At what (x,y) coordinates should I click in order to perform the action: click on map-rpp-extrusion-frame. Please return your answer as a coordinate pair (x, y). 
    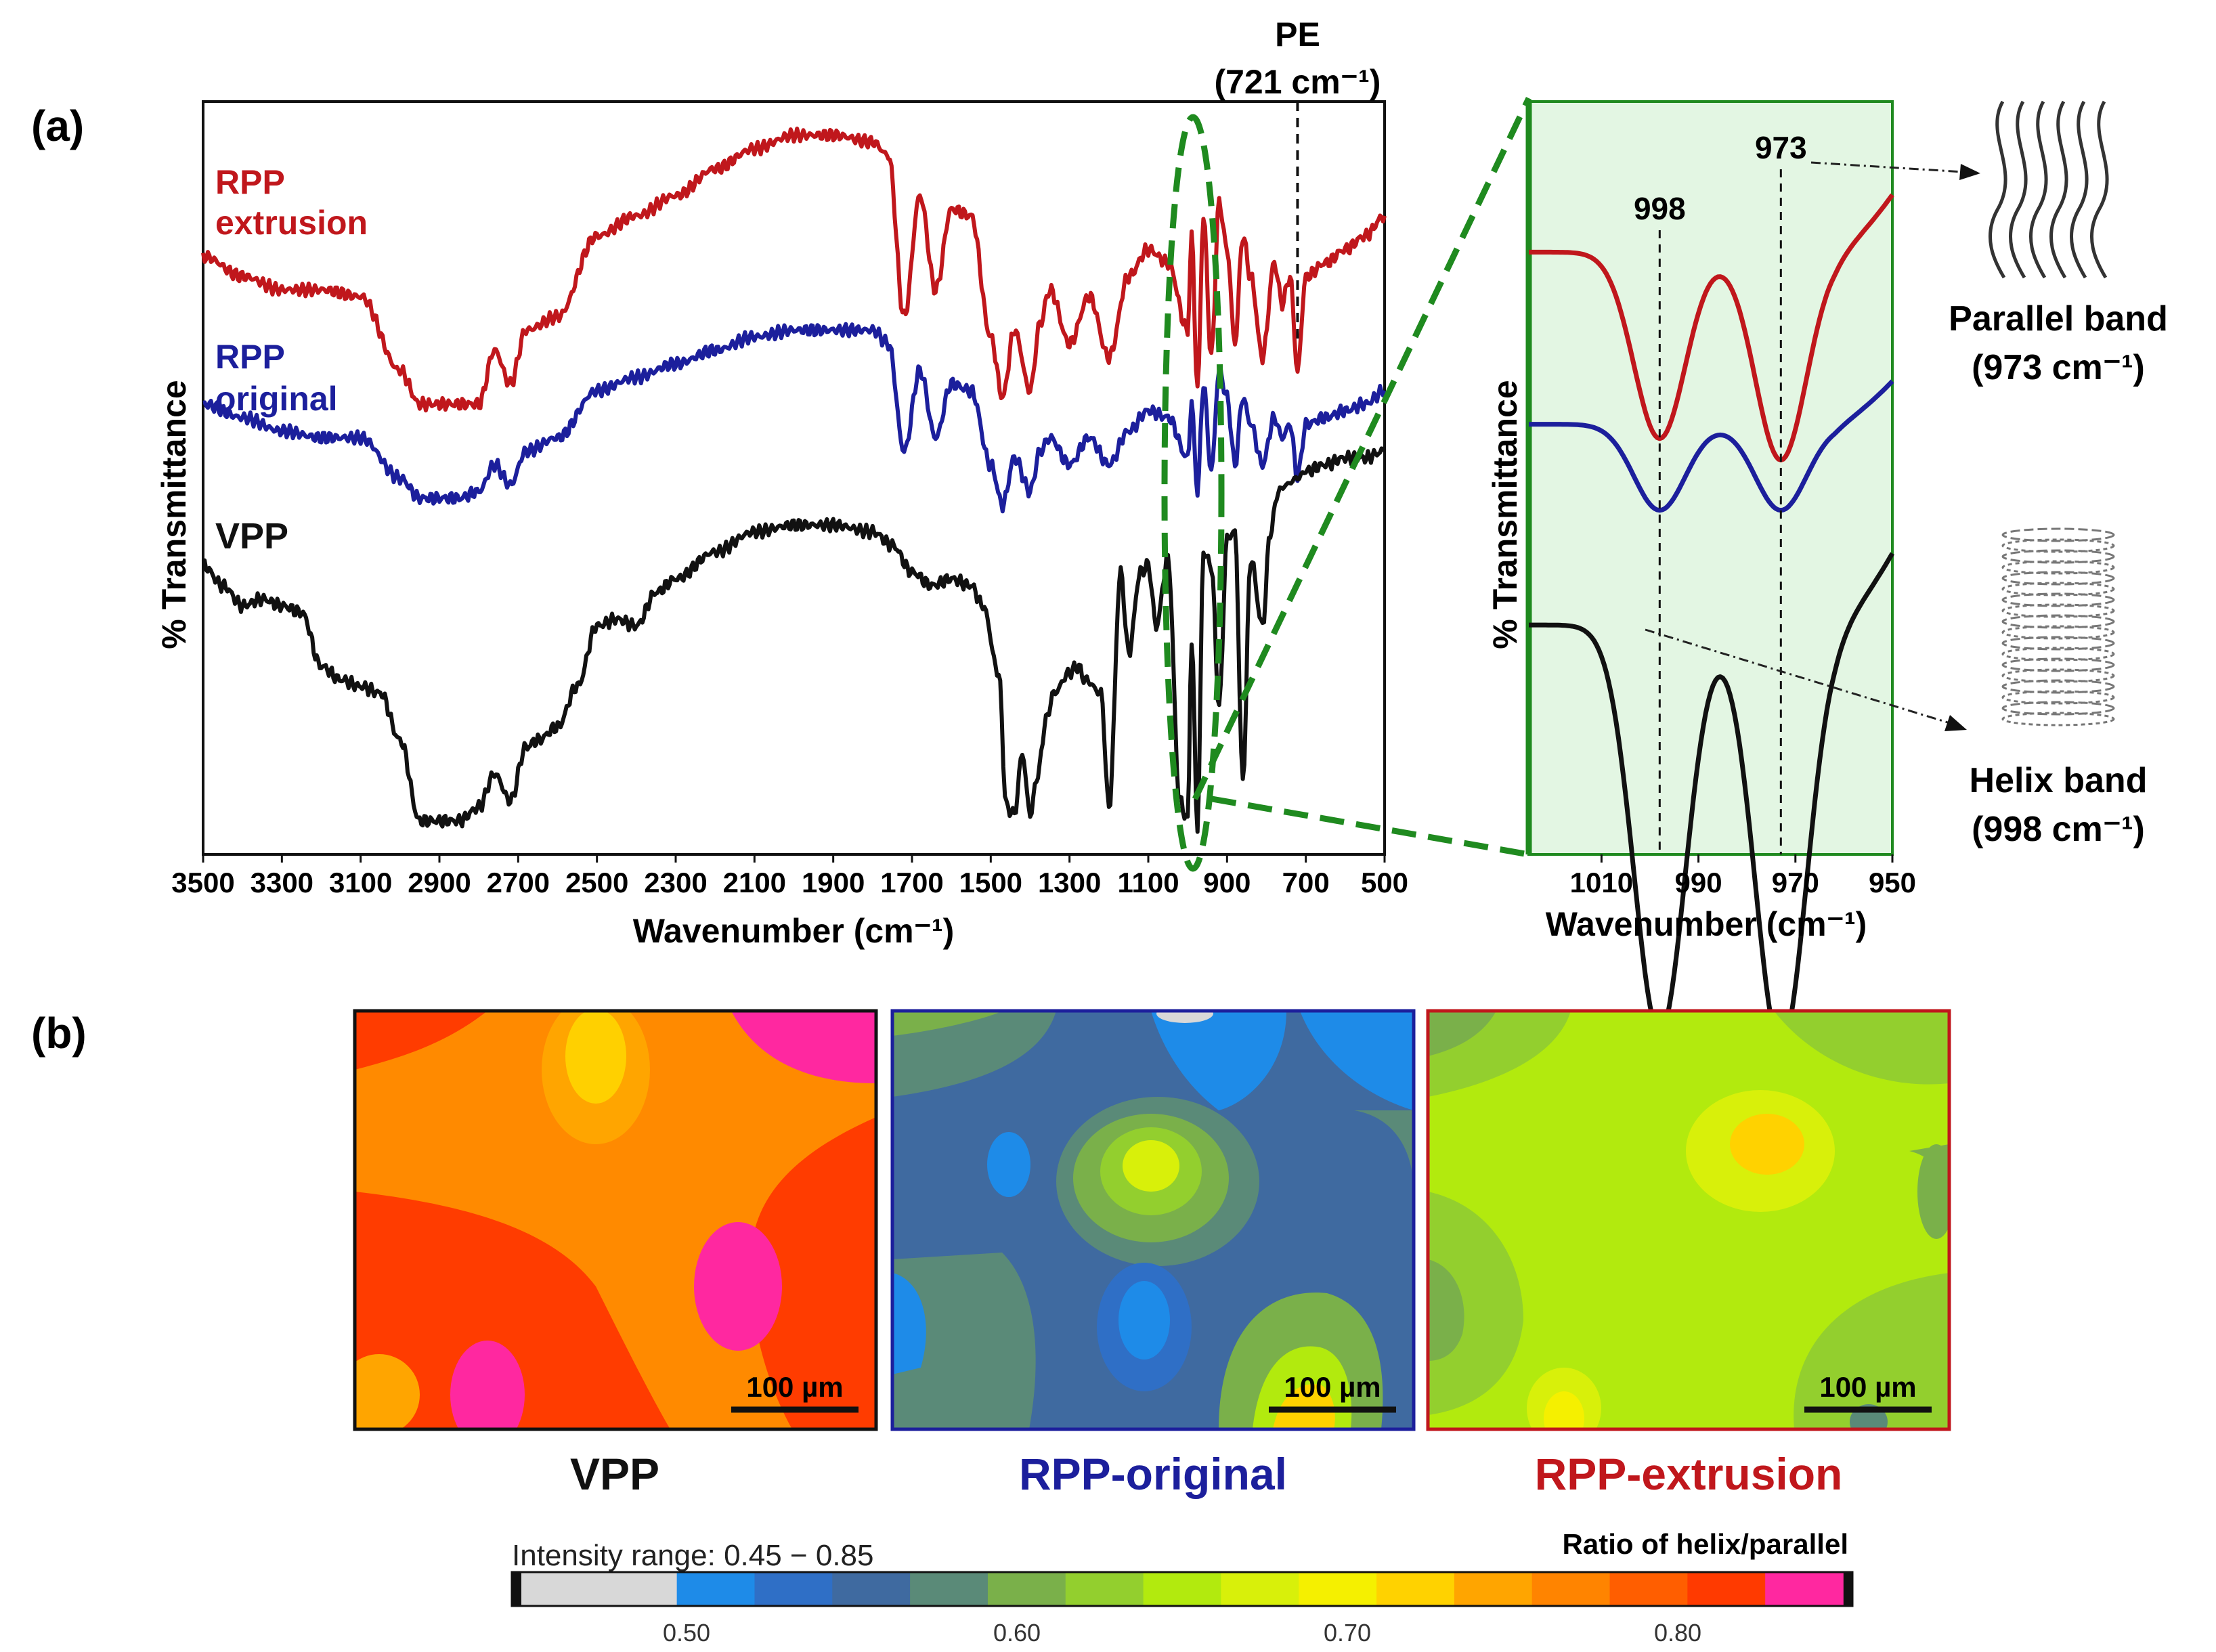
    Looking at the image, I should click on (1688, 1220).